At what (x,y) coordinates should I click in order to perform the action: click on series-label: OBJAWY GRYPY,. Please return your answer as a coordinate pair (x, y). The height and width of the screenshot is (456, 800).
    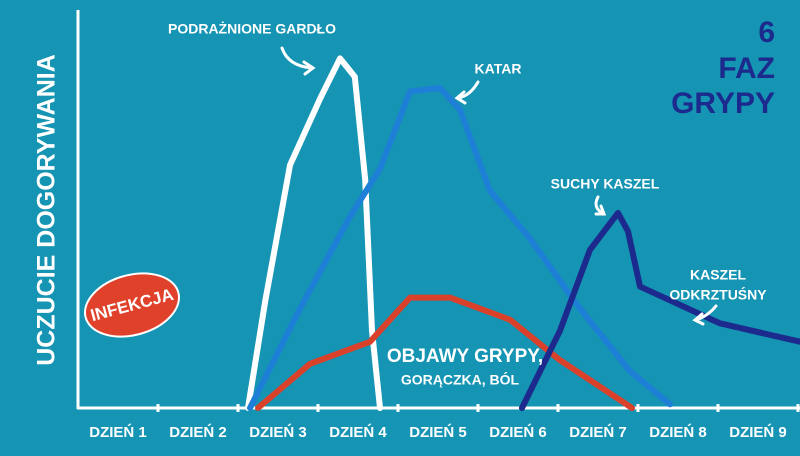
    Looking at the image, I should click on (465, 356).